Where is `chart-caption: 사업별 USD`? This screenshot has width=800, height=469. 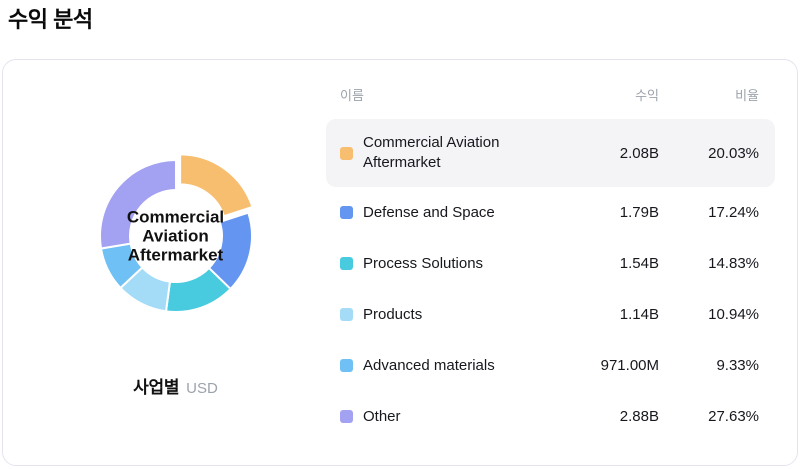 chart-caption: 사업별 USD is located at coordinates (175, 385).